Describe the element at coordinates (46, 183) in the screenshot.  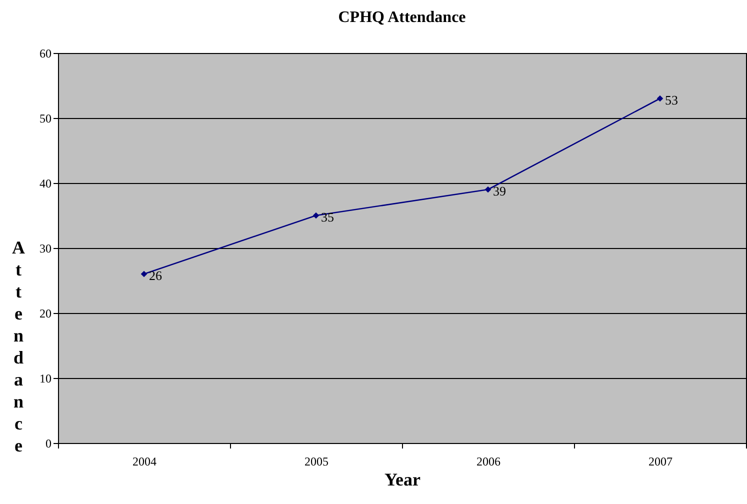
I see `y-tick-label: 40` at that location.